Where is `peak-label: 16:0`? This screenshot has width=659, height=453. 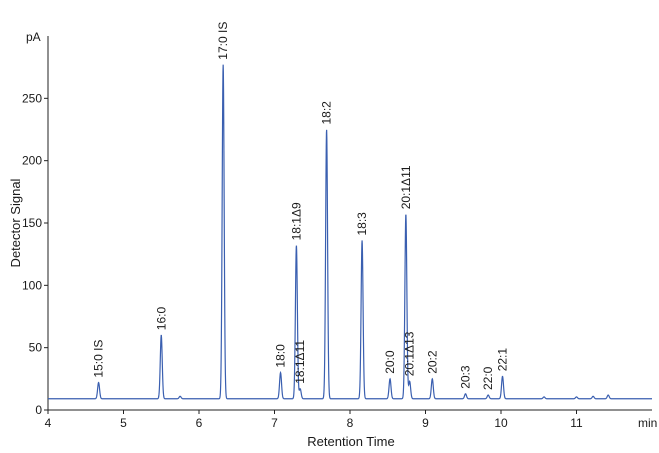
peak-label: 16:0 is located at coordinates (161, 319).